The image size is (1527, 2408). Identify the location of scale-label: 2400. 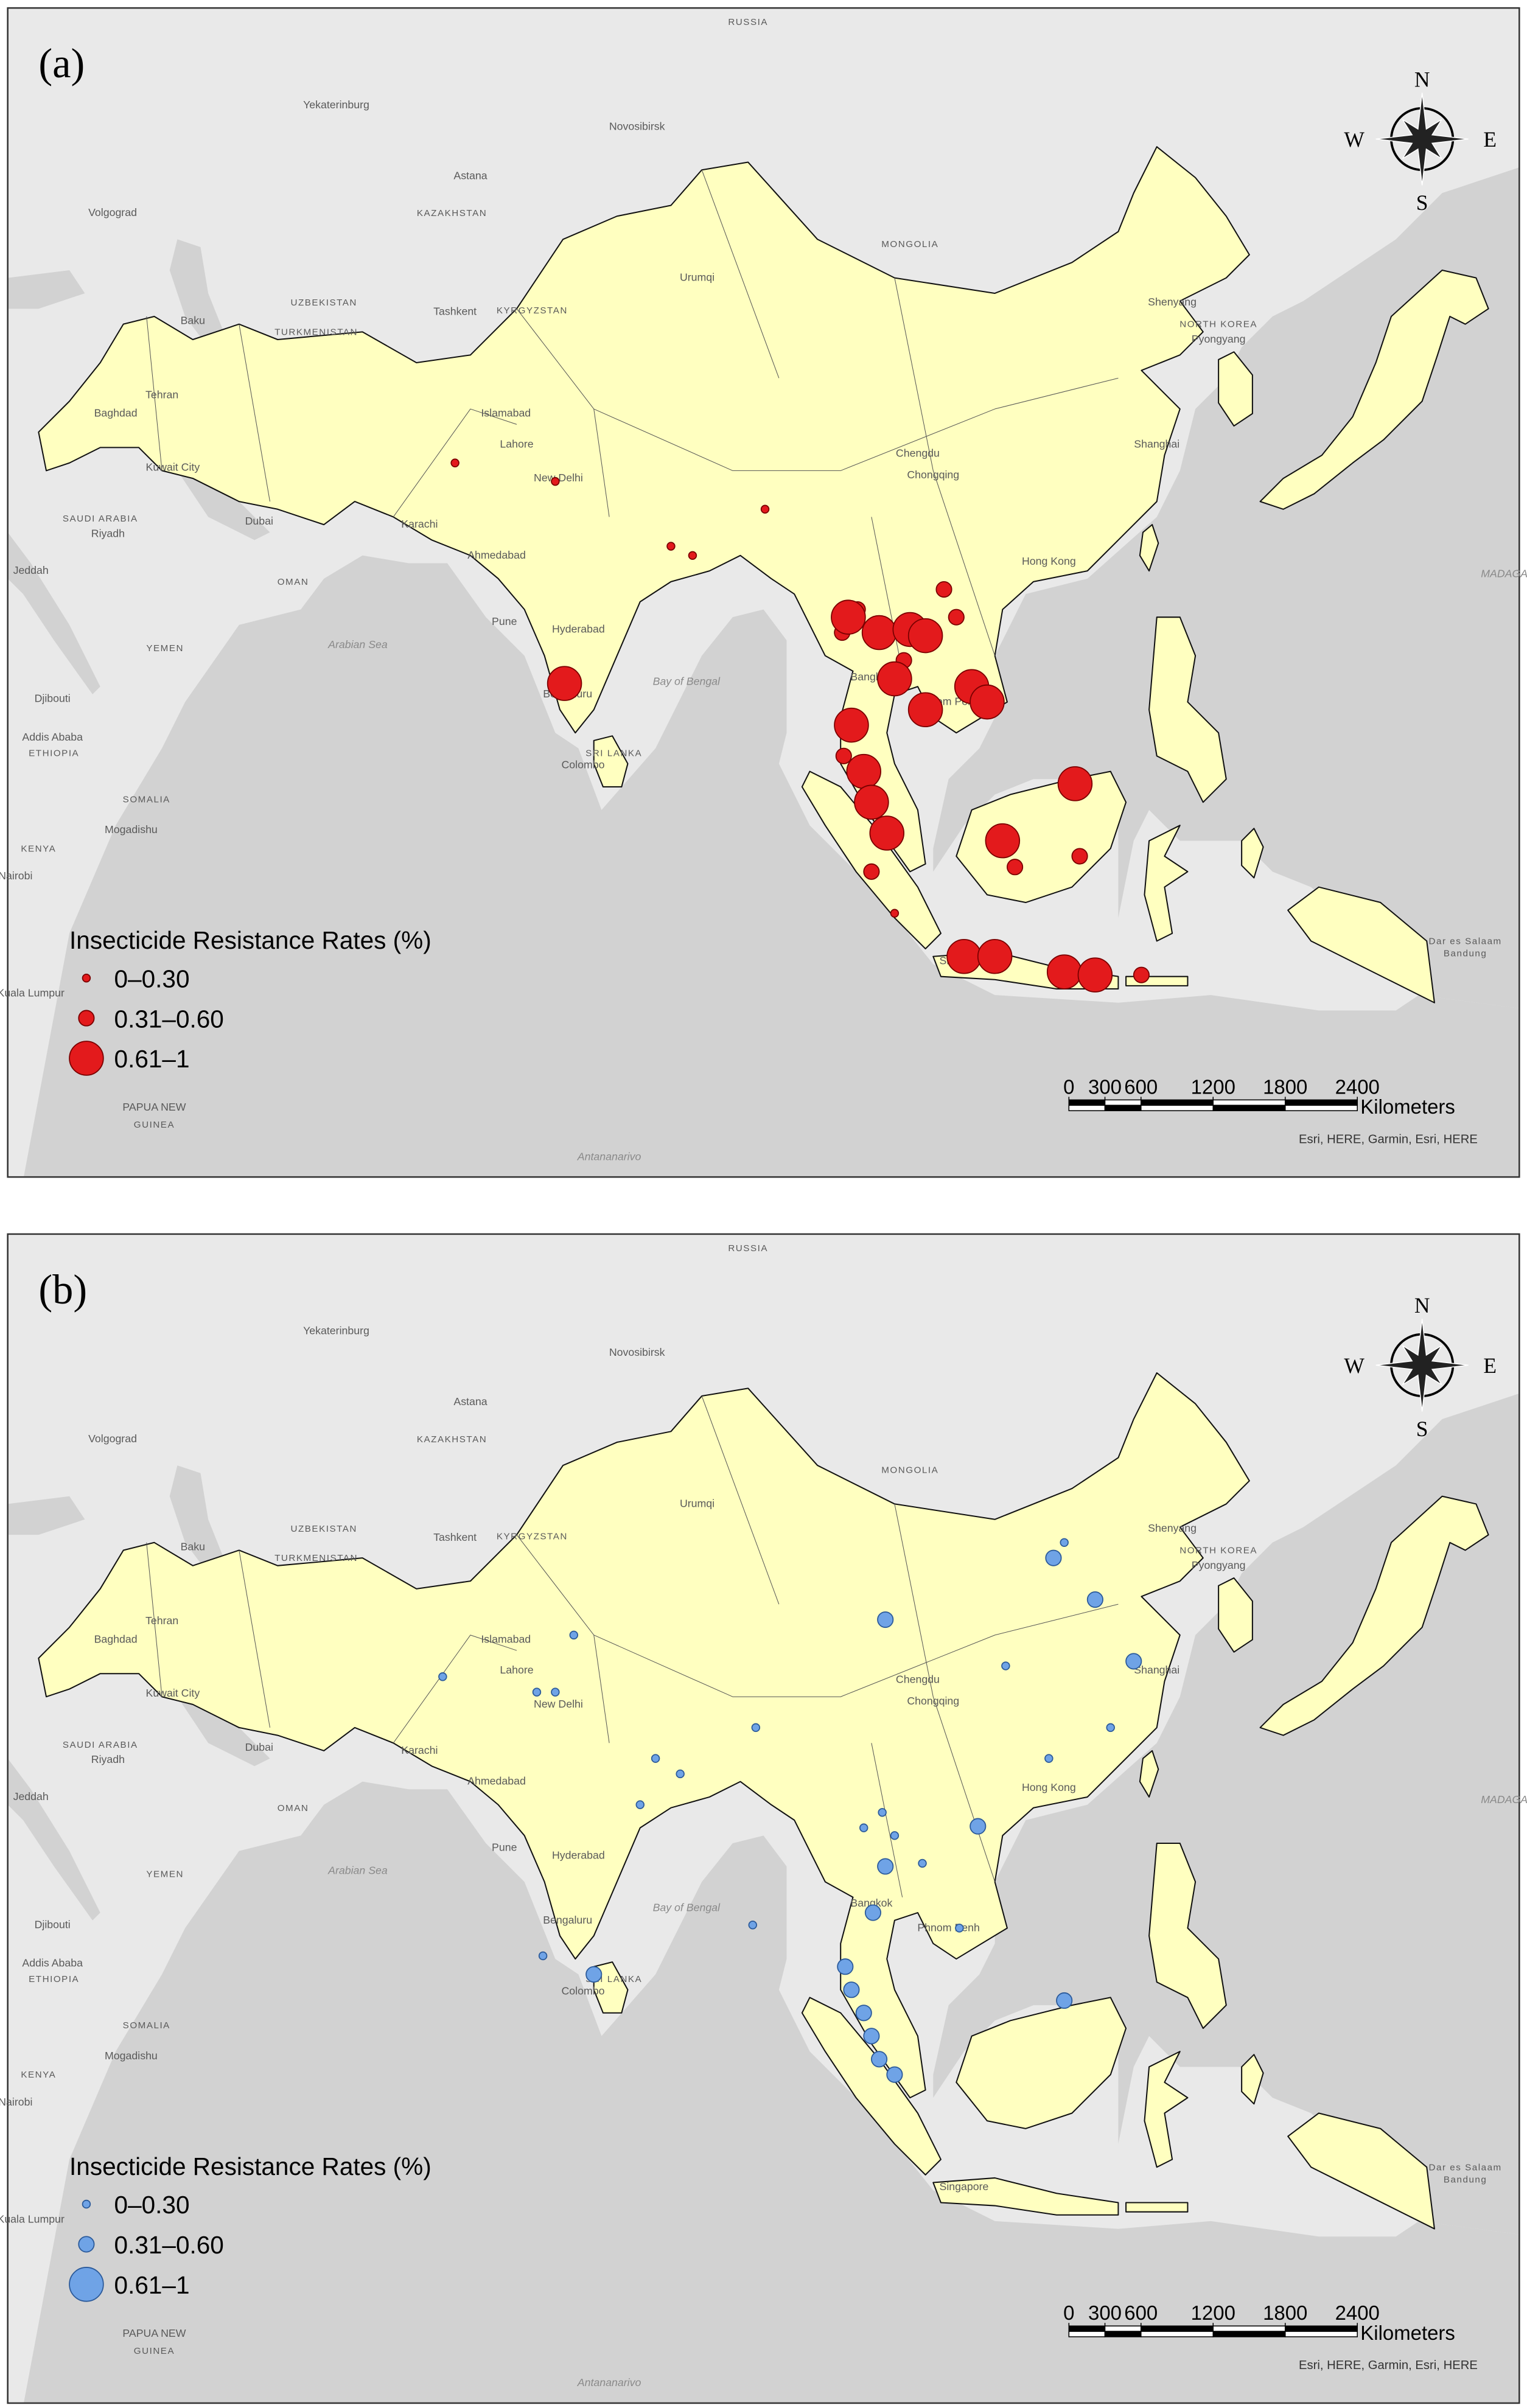
(1357, 1086).